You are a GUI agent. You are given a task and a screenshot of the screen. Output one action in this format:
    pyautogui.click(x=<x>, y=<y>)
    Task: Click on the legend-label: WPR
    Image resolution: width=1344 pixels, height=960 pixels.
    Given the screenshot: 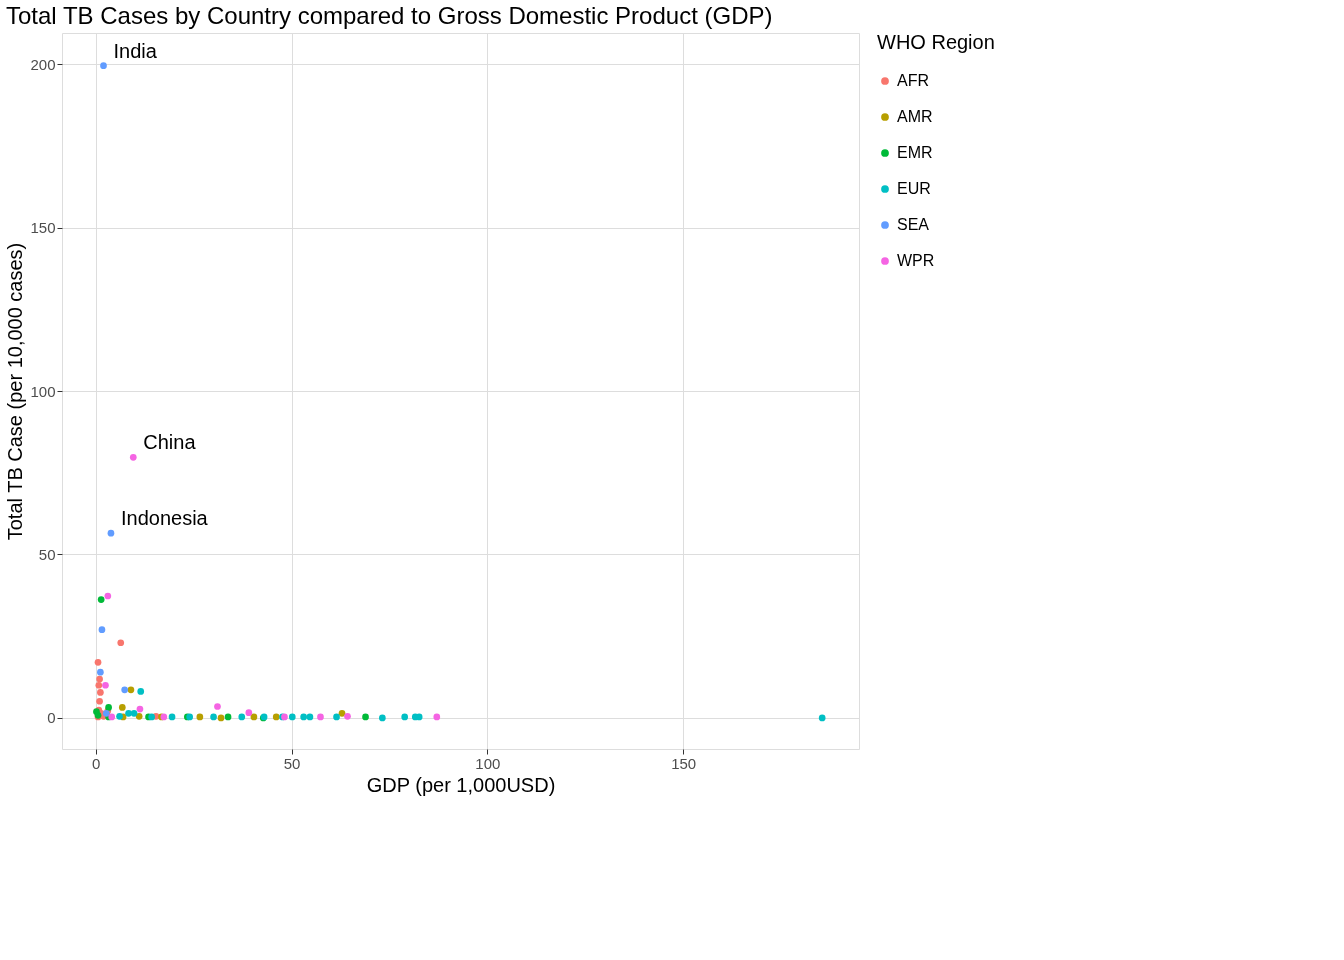 What is the action you would take?
    pyautogui.click(x=916, y=260)
    